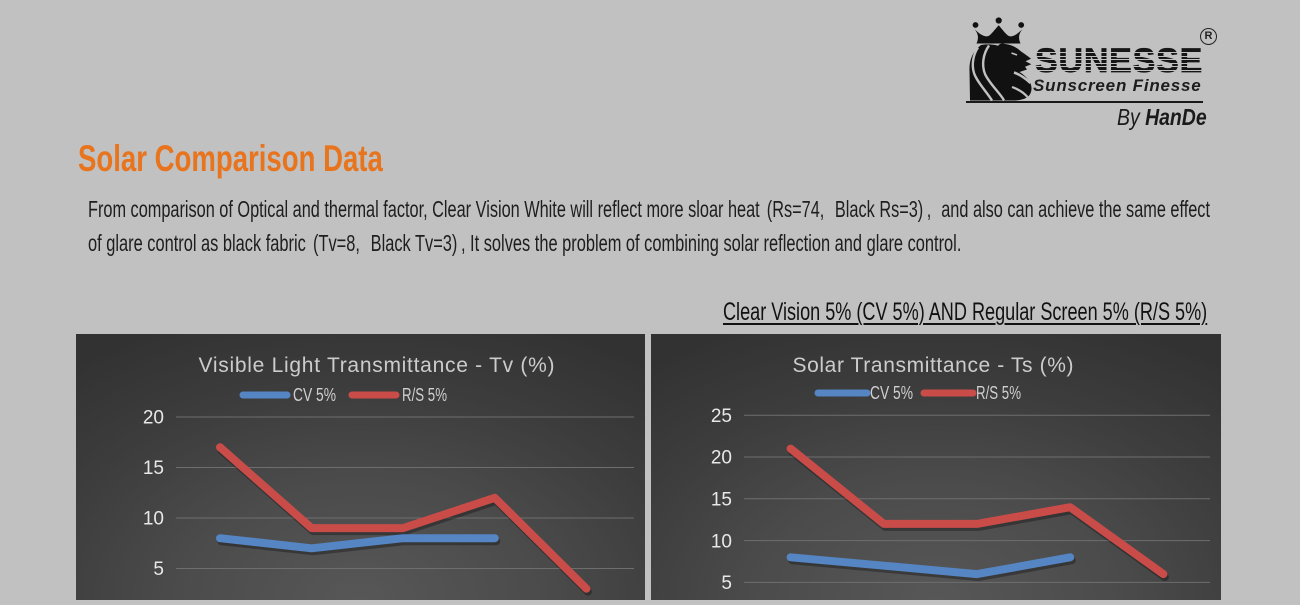  Describe the element at coordinates (377, 365) in the screenshot. I see `svg-text:Visible Light Transmittance -: Visible Light Transmittance - Tv (%)` at that location.